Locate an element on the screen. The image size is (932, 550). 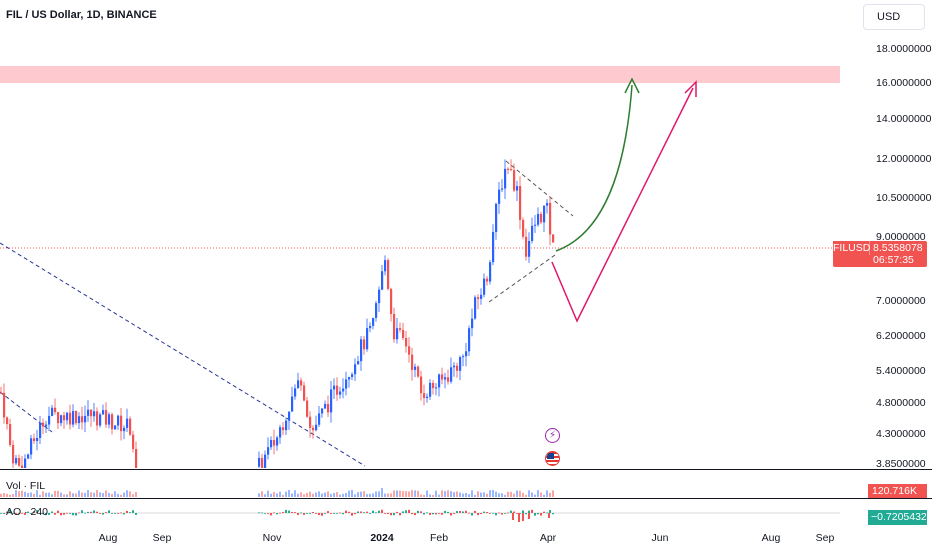
time-axis: Aug Sep Nov 2024 Feb Apr Jun Aug Sep is located at coordinates (467, 538).